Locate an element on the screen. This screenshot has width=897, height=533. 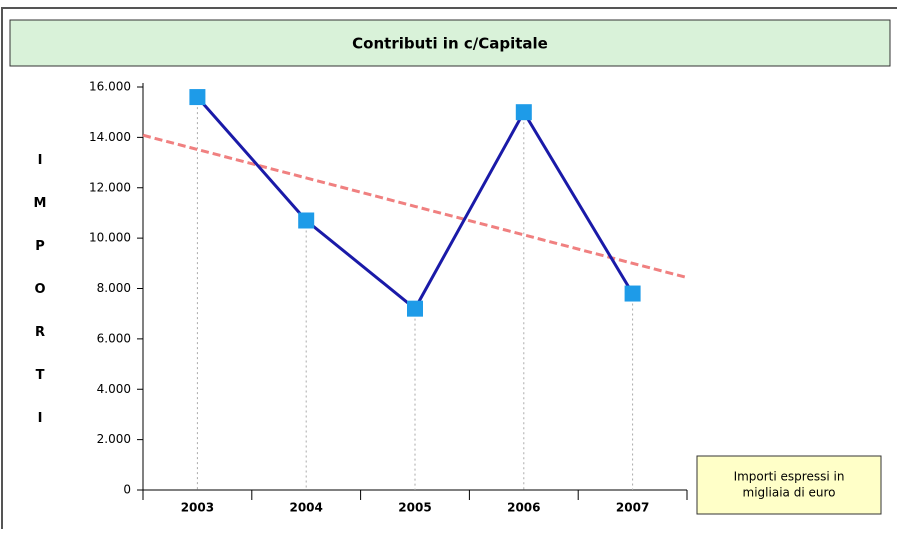
y-tick-label: 14.000 is located at coordinates (110, 137).